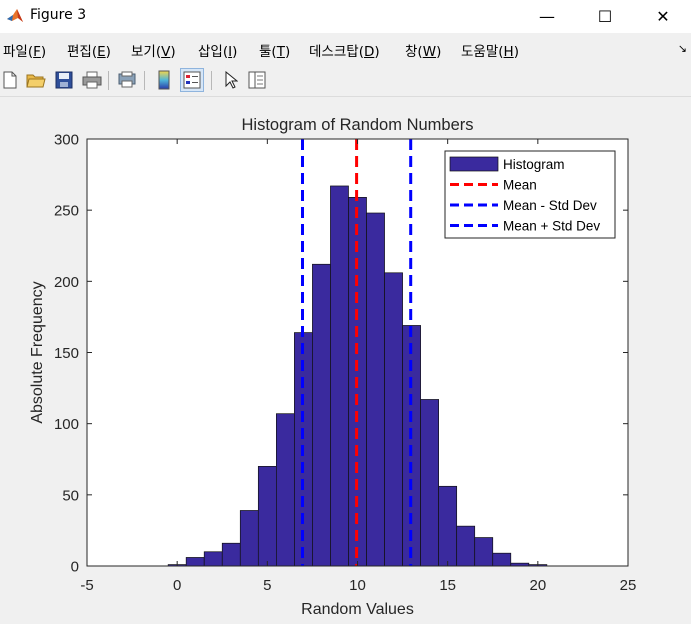  What do you see at coordinates (275, 52) in the screenshot?
I see `menu-tools: 툴(T)` at bounding box center [275, 52].